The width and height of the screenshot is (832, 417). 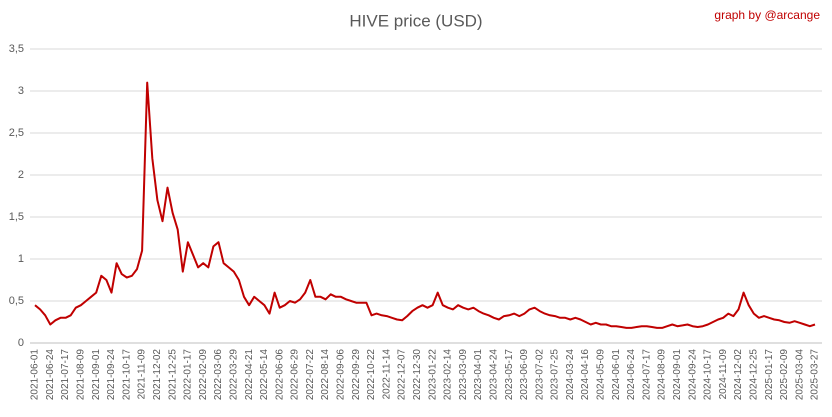 What do you see at coordinates (601, 375) in the screenshot?
I see `x-tick-label: 2024-05-09` at bounding box center [601, 375].